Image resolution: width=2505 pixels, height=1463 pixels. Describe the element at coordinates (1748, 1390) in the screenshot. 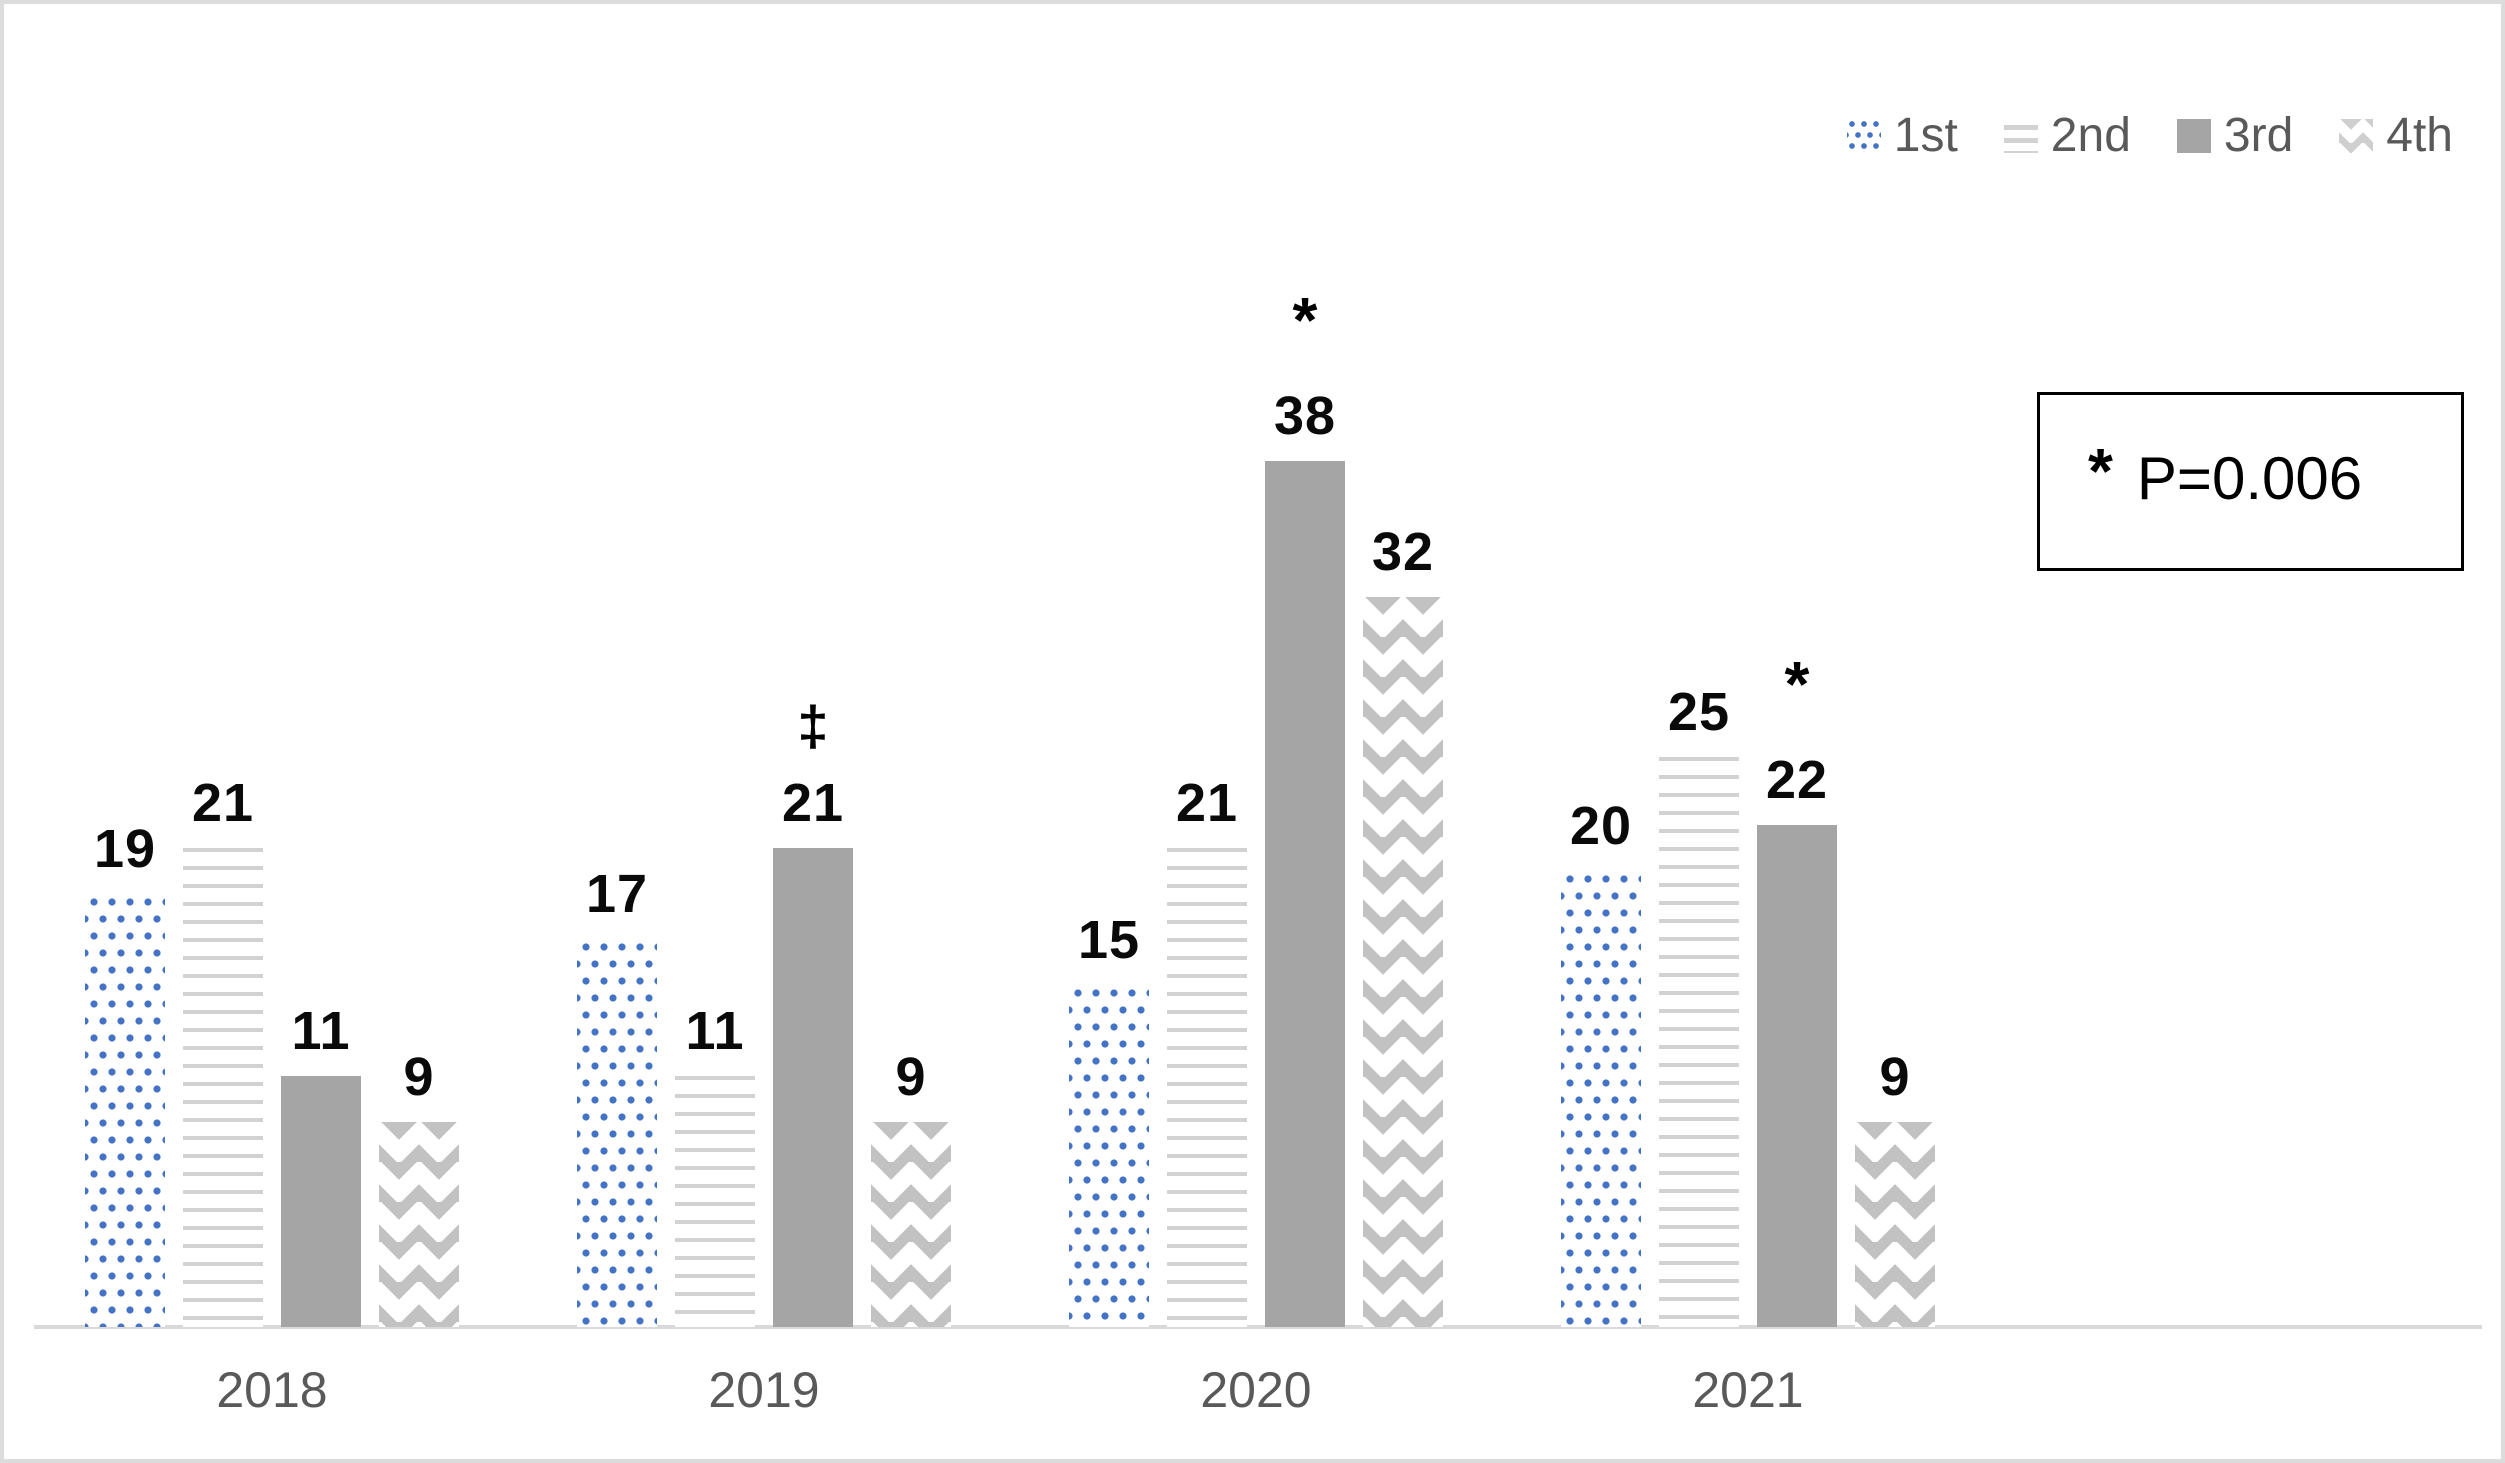

I see `category-label: 2021` at that location.